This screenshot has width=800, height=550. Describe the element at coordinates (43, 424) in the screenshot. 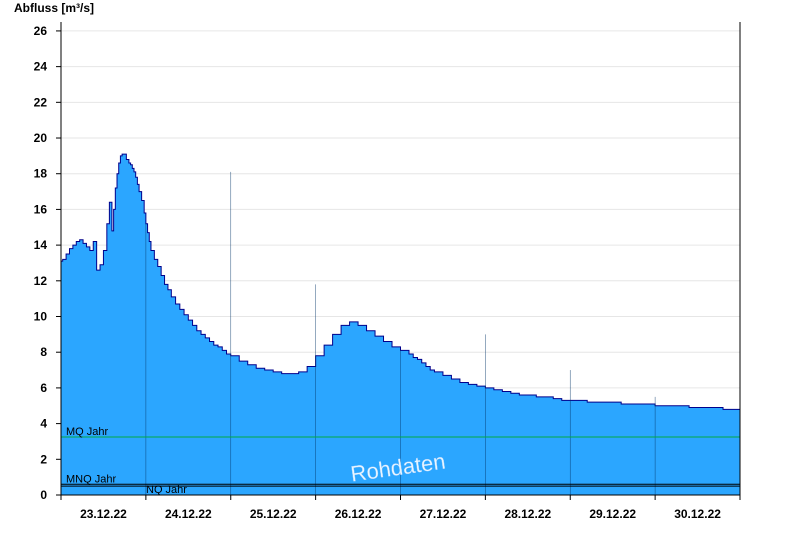

I see `y-tick-label: 4` at that location.